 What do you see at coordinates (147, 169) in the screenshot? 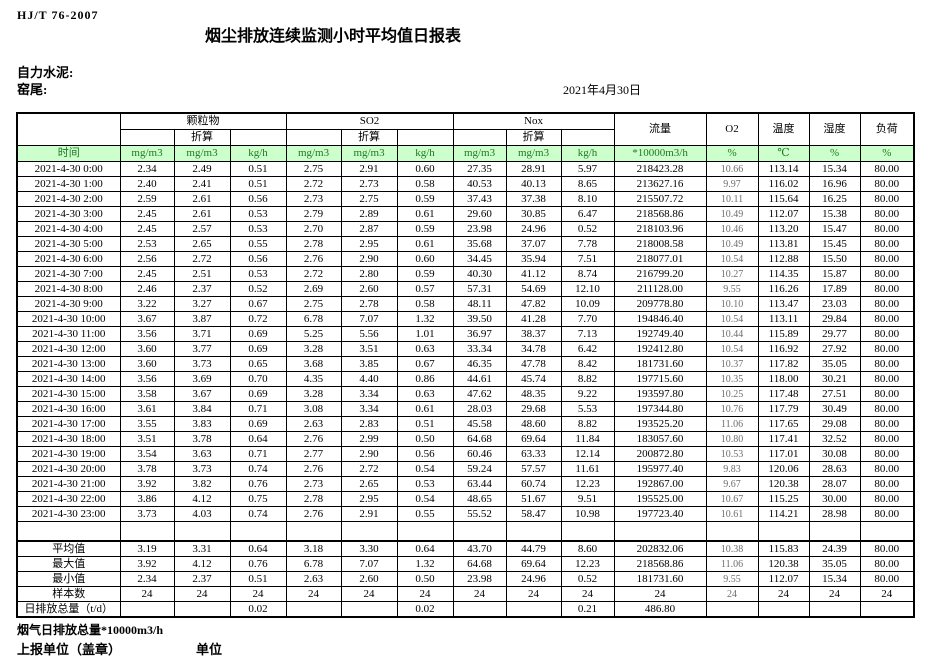
I see `value-cell: 2.34` at bounding box center [147, 169].